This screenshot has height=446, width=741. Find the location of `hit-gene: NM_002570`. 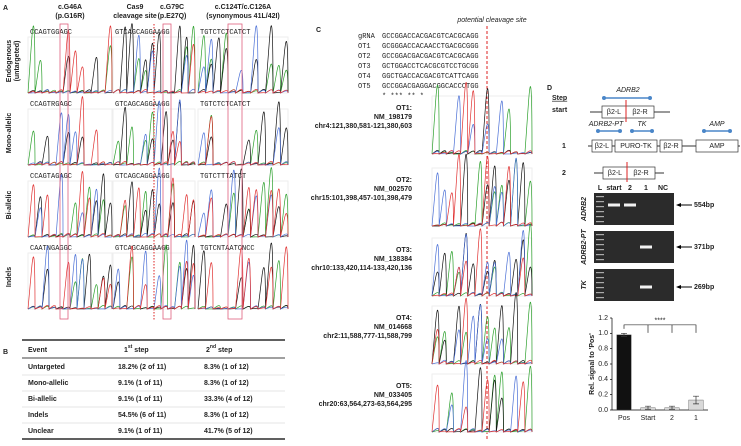

hit-gene: NM_002570 is located at coordinates (393, 189).